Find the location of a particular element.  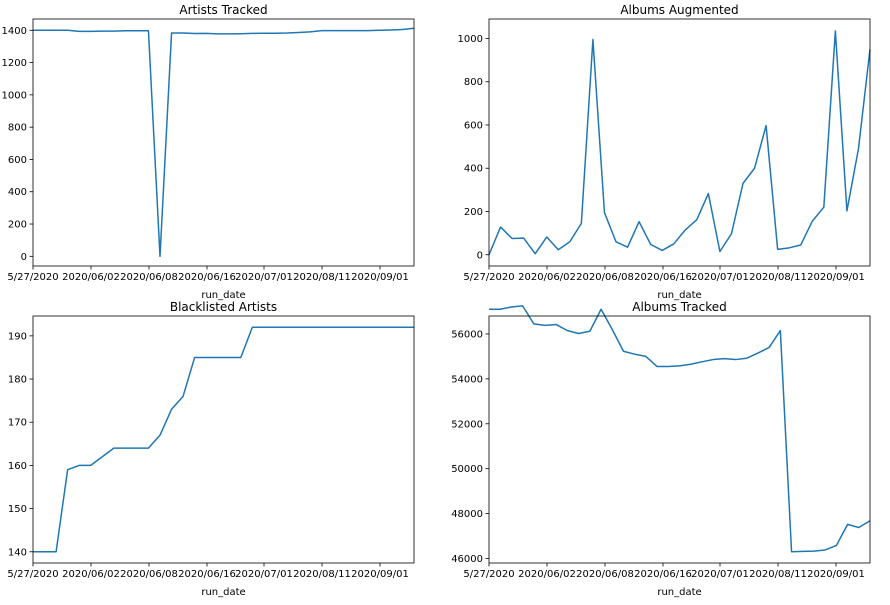

artists-tracked-xtick-label: 2020/07/01 is located at coordinates (264, 277).